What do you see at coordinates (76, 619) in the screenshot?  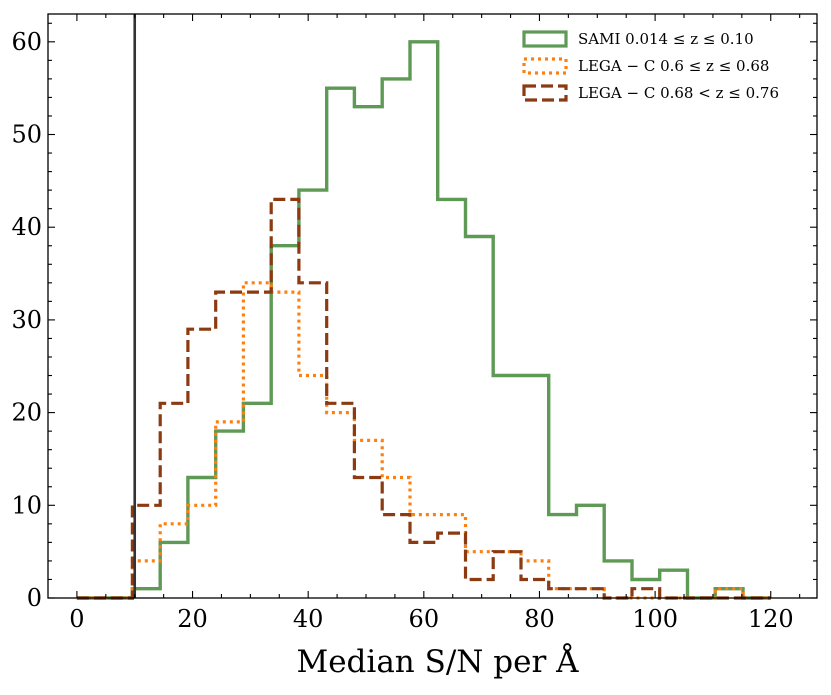 I see `x-tick-label: 0` at bounding box center [76, 619].